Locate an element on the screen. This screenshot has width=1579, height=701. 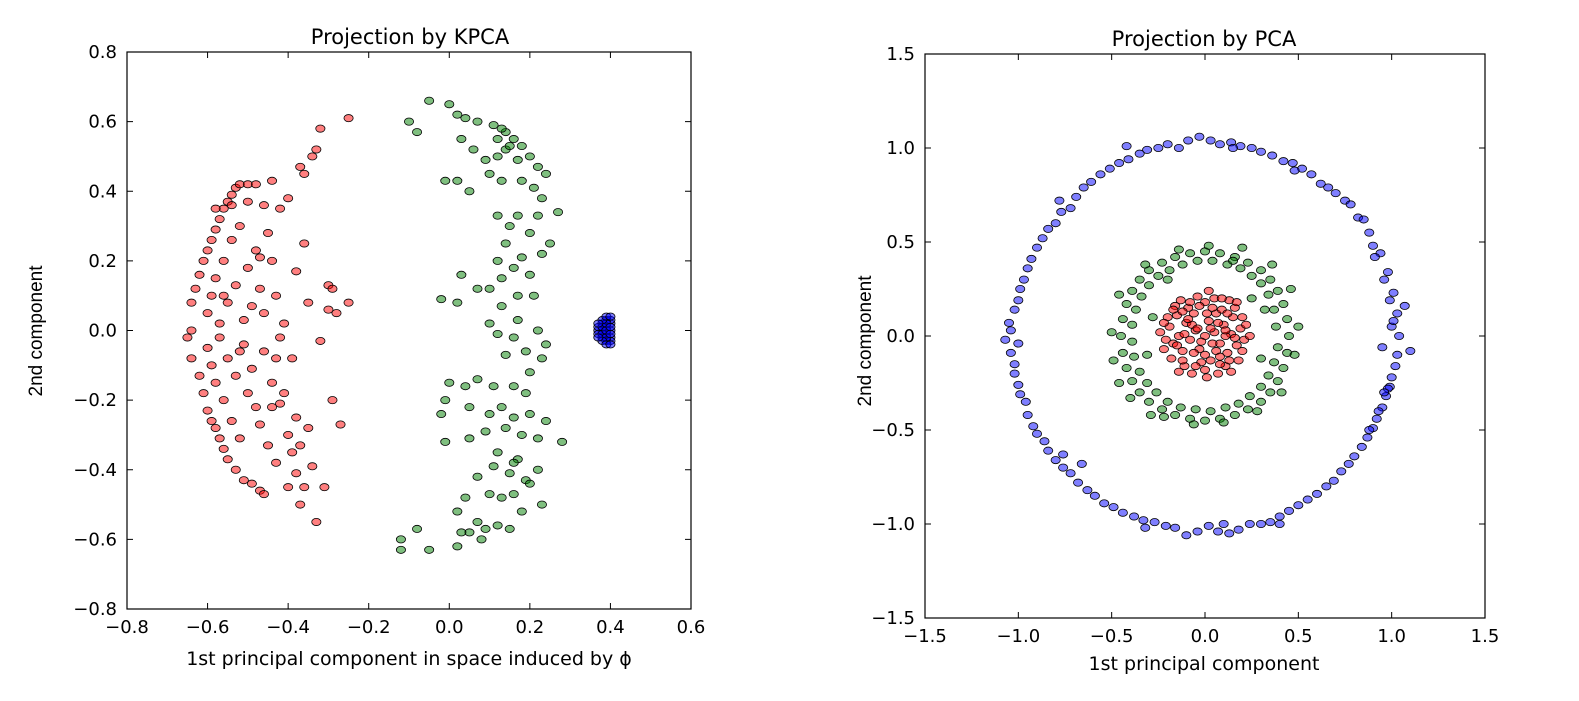
kpca-y-tick-label: 0.0 is located at coordinates (102, 331).